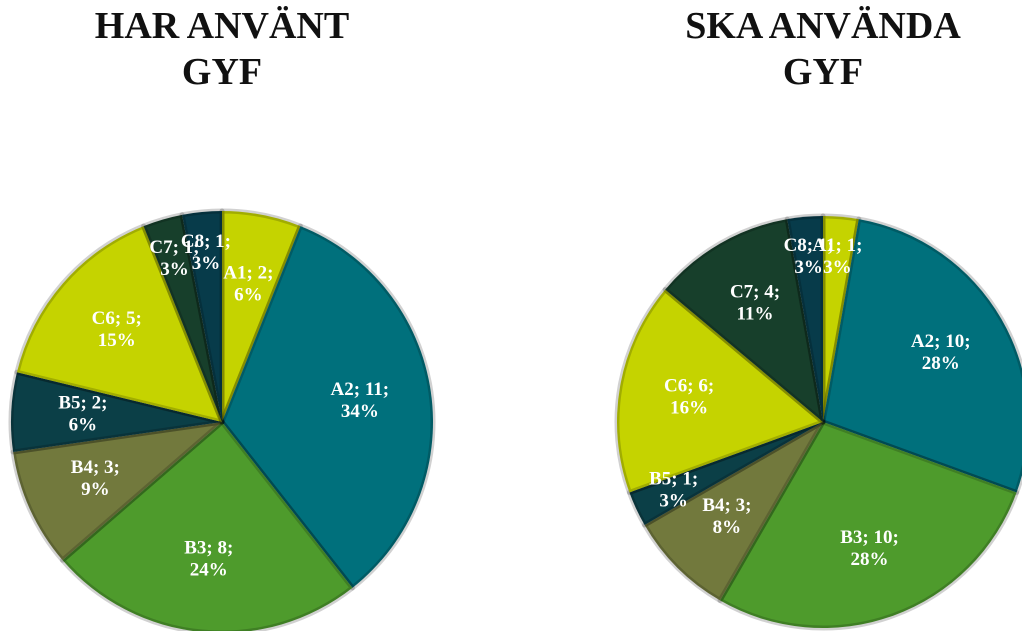 This screenshot has width=1022, height=631. What do you see at coordinates (117, 329) in the screenshot?
I see `data-label: C6; 5; 15%` at bounding box center [117, 329].